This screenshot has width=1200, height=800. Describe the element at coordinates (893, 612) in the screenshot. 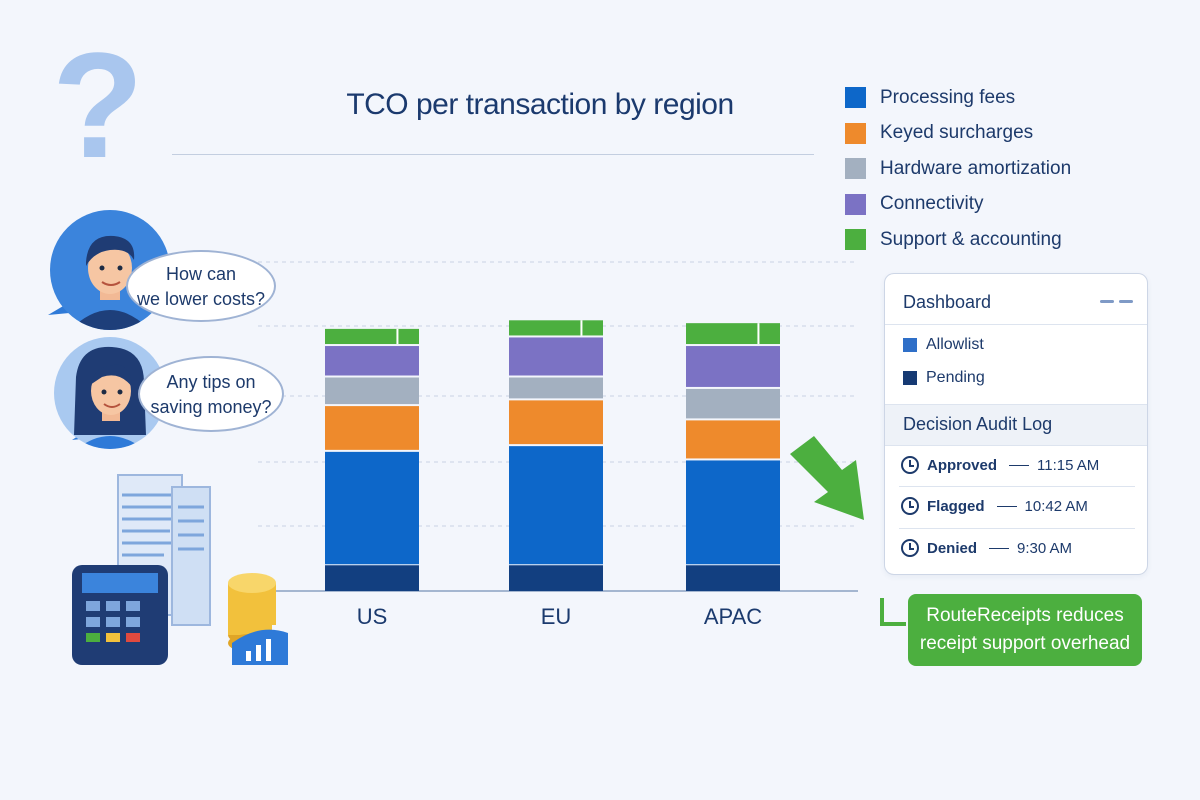

I see `callout-bracket` at that location.